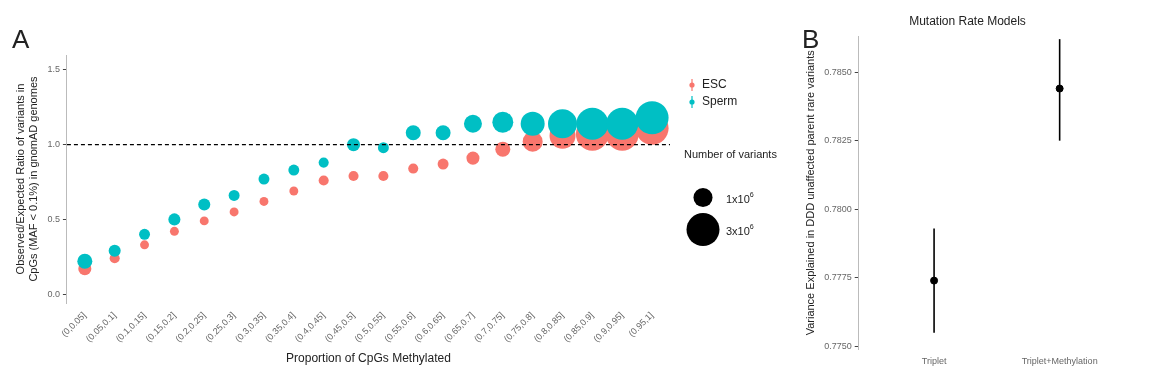 Image resolution: width=1155 pixels, height=375 pixels. Describe the element at coordinates (715, 84) in the screenshot. I see `legend-label: ESC` at that location.